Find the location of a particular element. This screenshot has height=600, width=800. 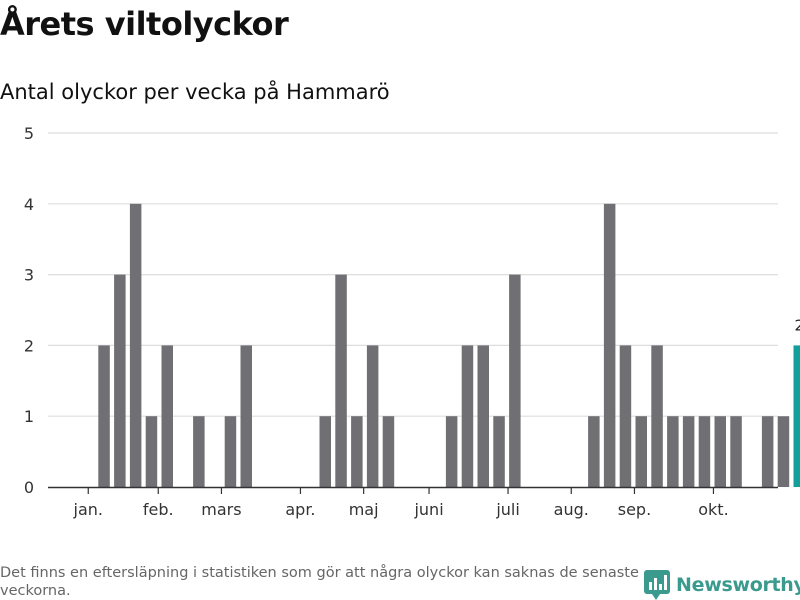

data-labels: 2 is located at coordinates (797, 325).